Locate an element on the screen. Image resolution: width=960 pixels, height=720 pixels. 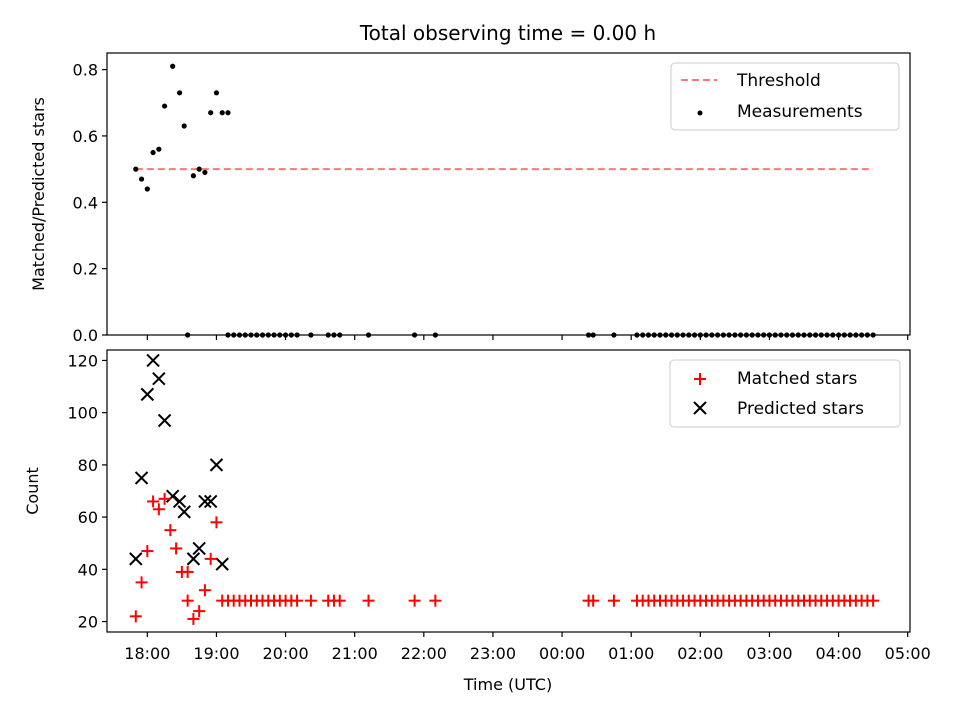
top-legend: Threshold Measurements is located at coordinates (785, 96).